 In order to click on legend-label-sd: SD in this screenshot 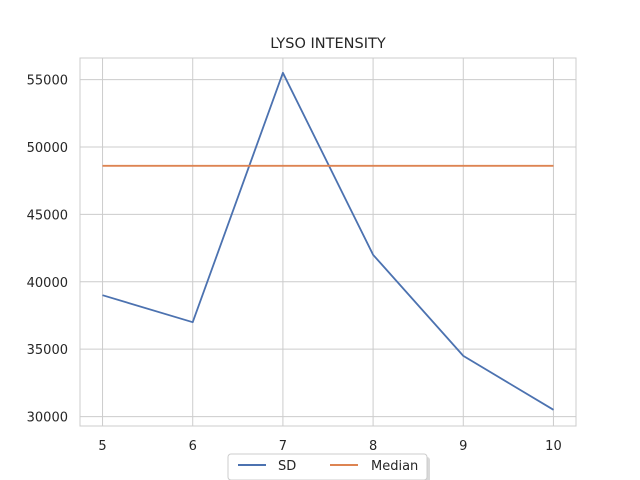, I will do `click(287, 466)`.